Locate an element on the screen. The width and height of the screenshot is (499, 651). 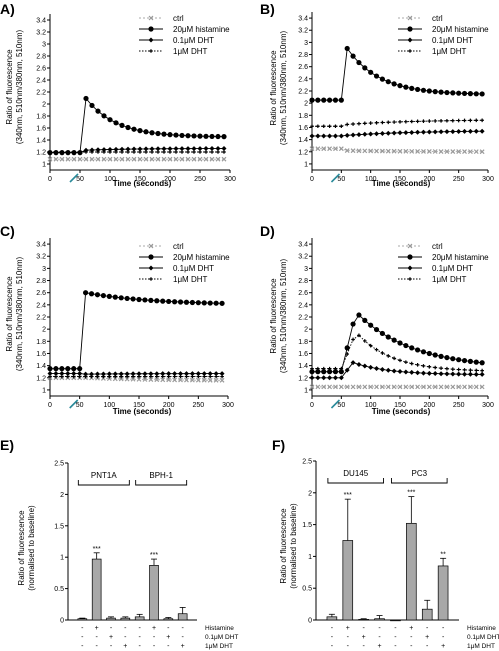
panel-label: A) is located at coordinates (7, 9).